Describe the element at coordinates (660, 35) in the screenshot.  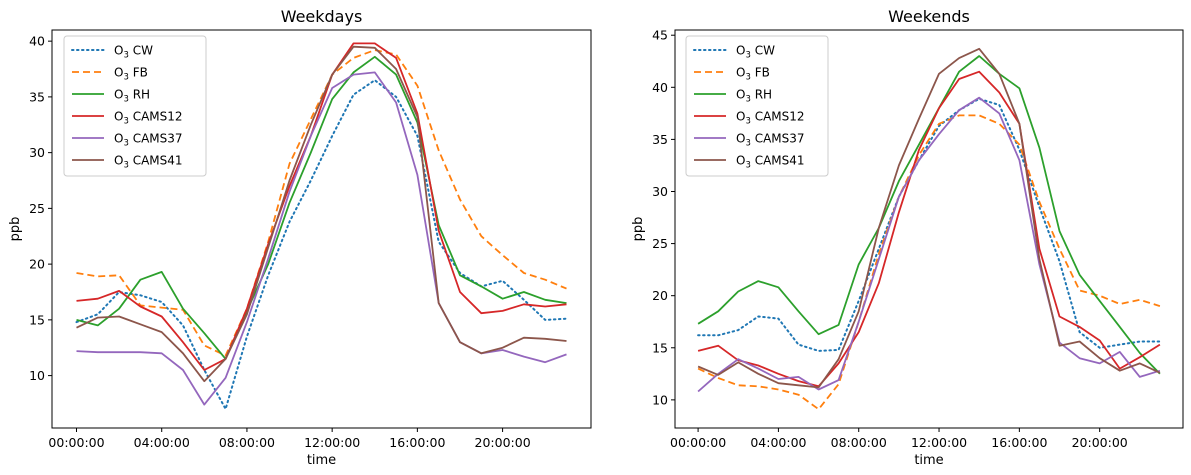
I see `y-tick-label: 45` at that location.